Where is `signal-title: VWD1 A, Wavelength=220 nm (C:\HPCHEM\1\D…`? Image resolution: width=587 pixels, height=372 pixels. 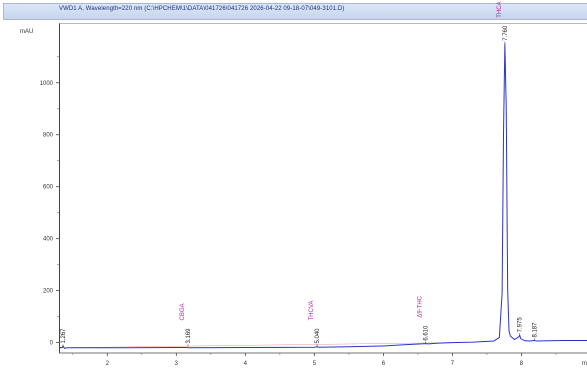
signal-title: VWD1 A, Wavelength=220 nm (C:\HPCHEM\1\D… is located at coordinates (202, 9).